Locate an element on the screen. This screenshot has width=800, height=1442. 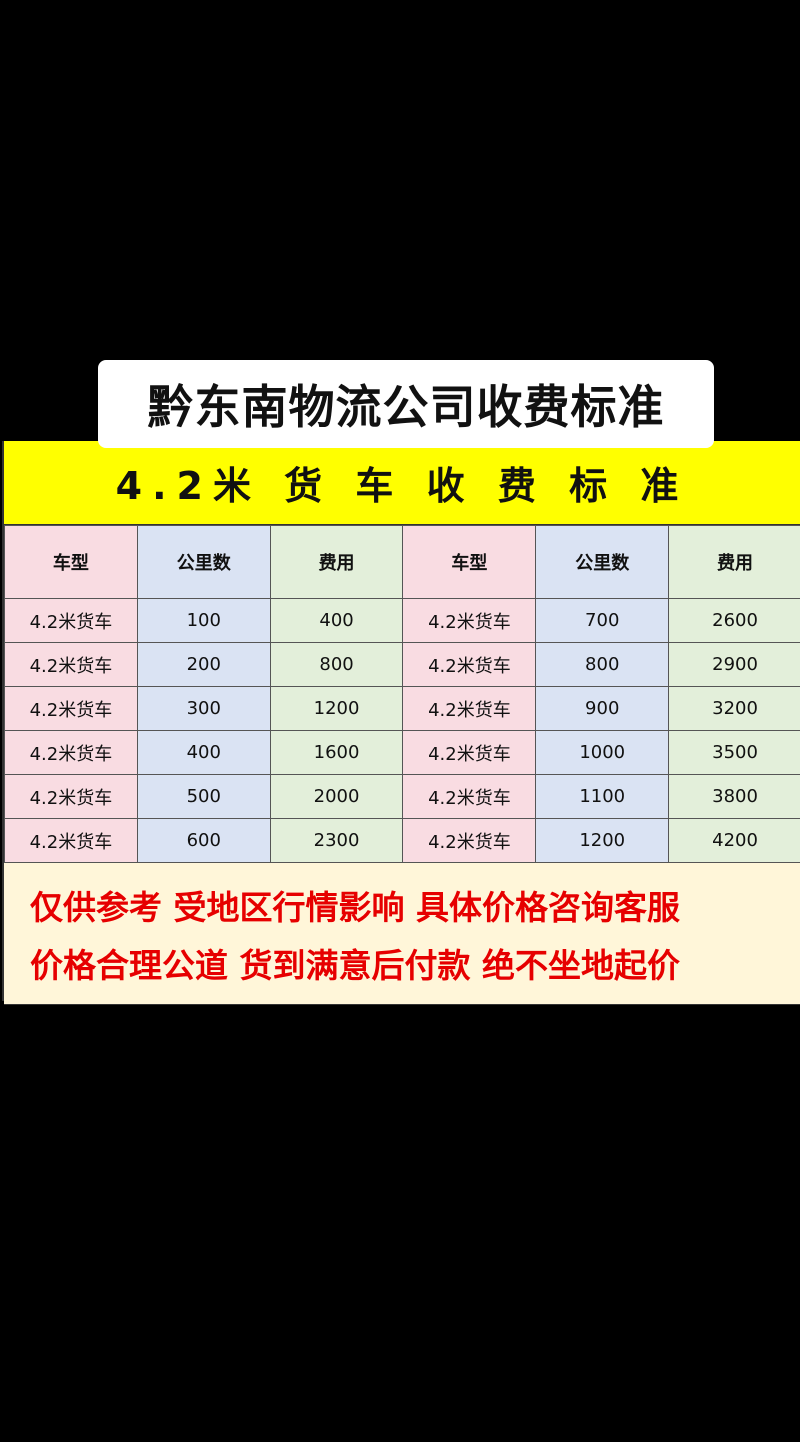
cell-fee: 4200 is located at coordinates (734, 840).